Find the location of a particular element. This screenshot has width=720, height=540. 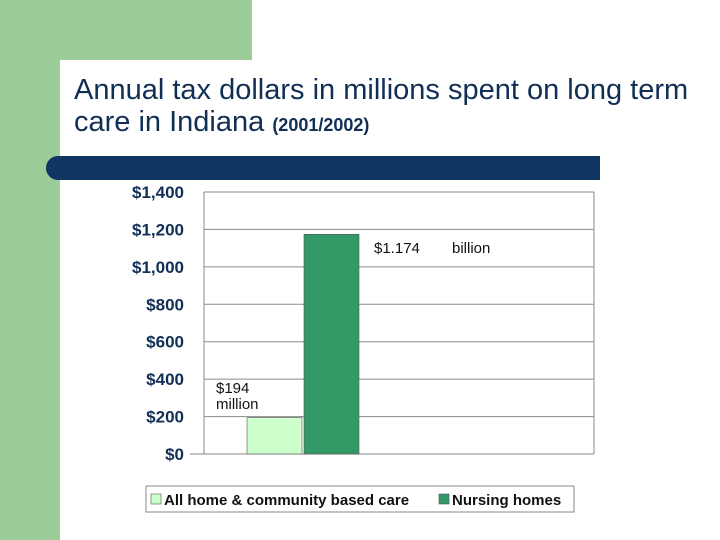

y-tick-label: $400 is located at coordinates (165, 379).